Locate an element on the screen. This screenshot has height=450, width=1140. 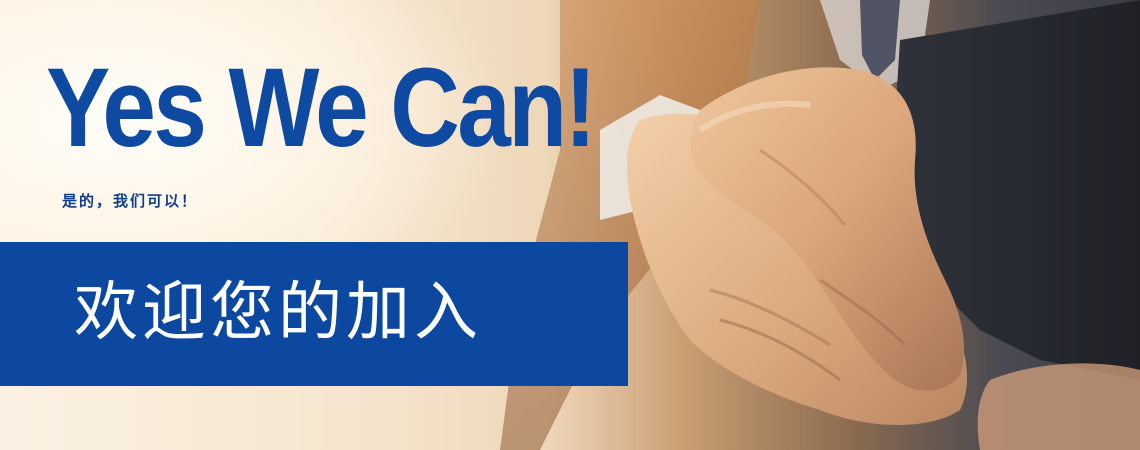
headline: Yes We Can! is located at coordinates (321, 107).